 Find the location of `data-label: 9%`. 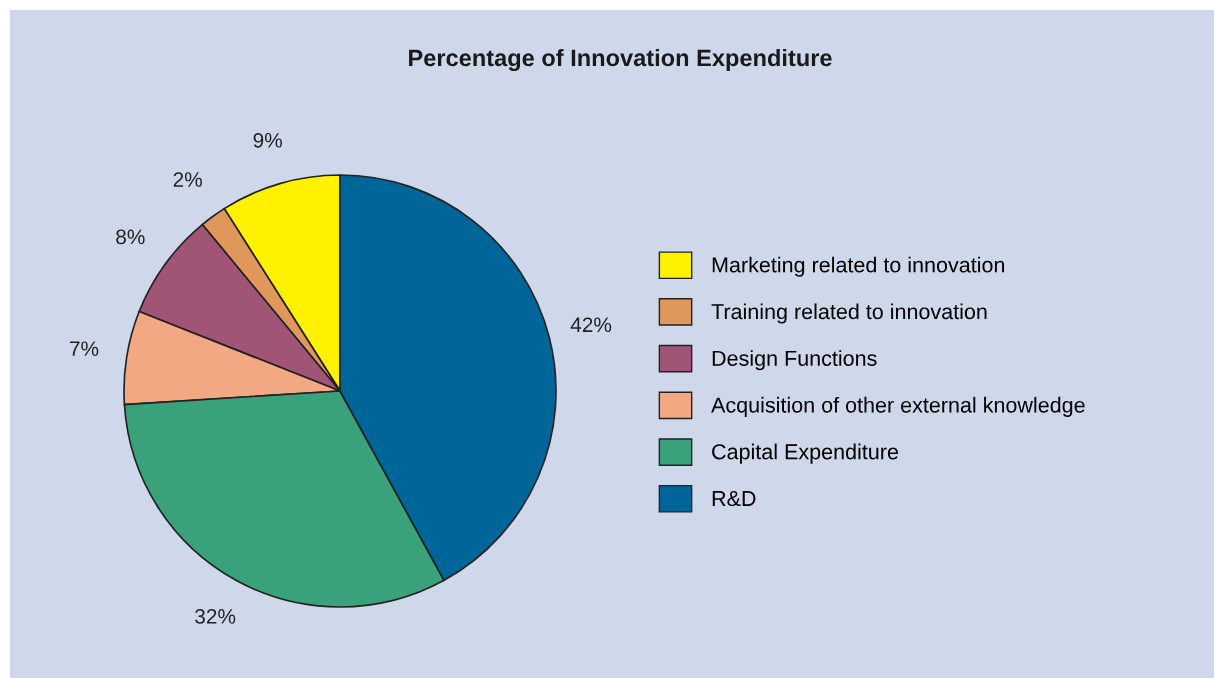

data-label: 9% is located at coordinates (267, 140).